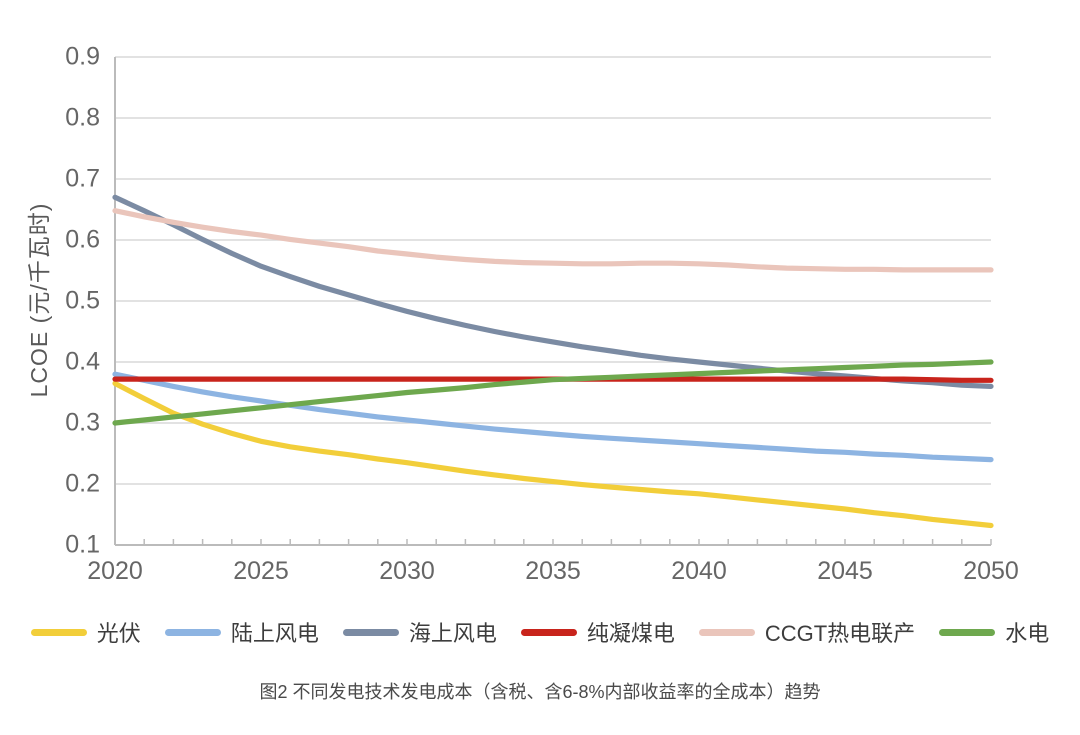  I want to click on legend-swatch-ccgt-chp, so click(726, 632).